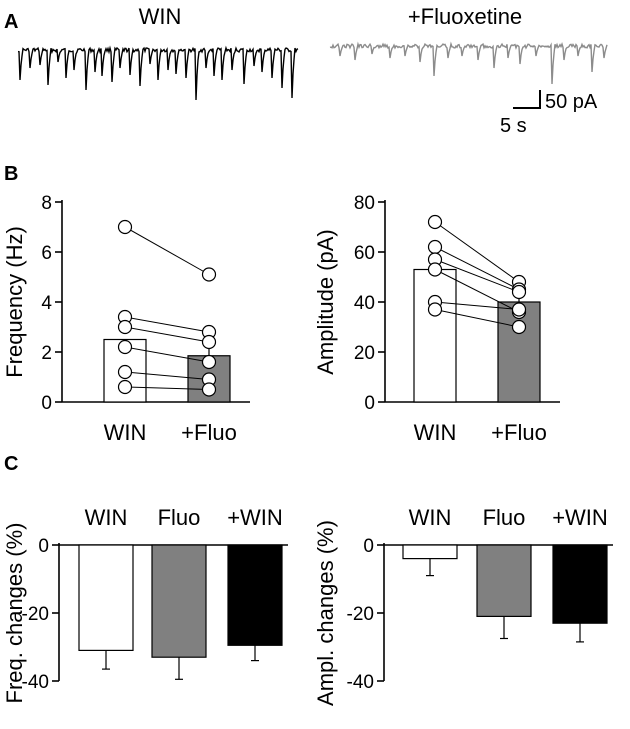  Describe the element at coordinates (46, 303) in the screenshot. I see `y-tick-label: 4` at that location.